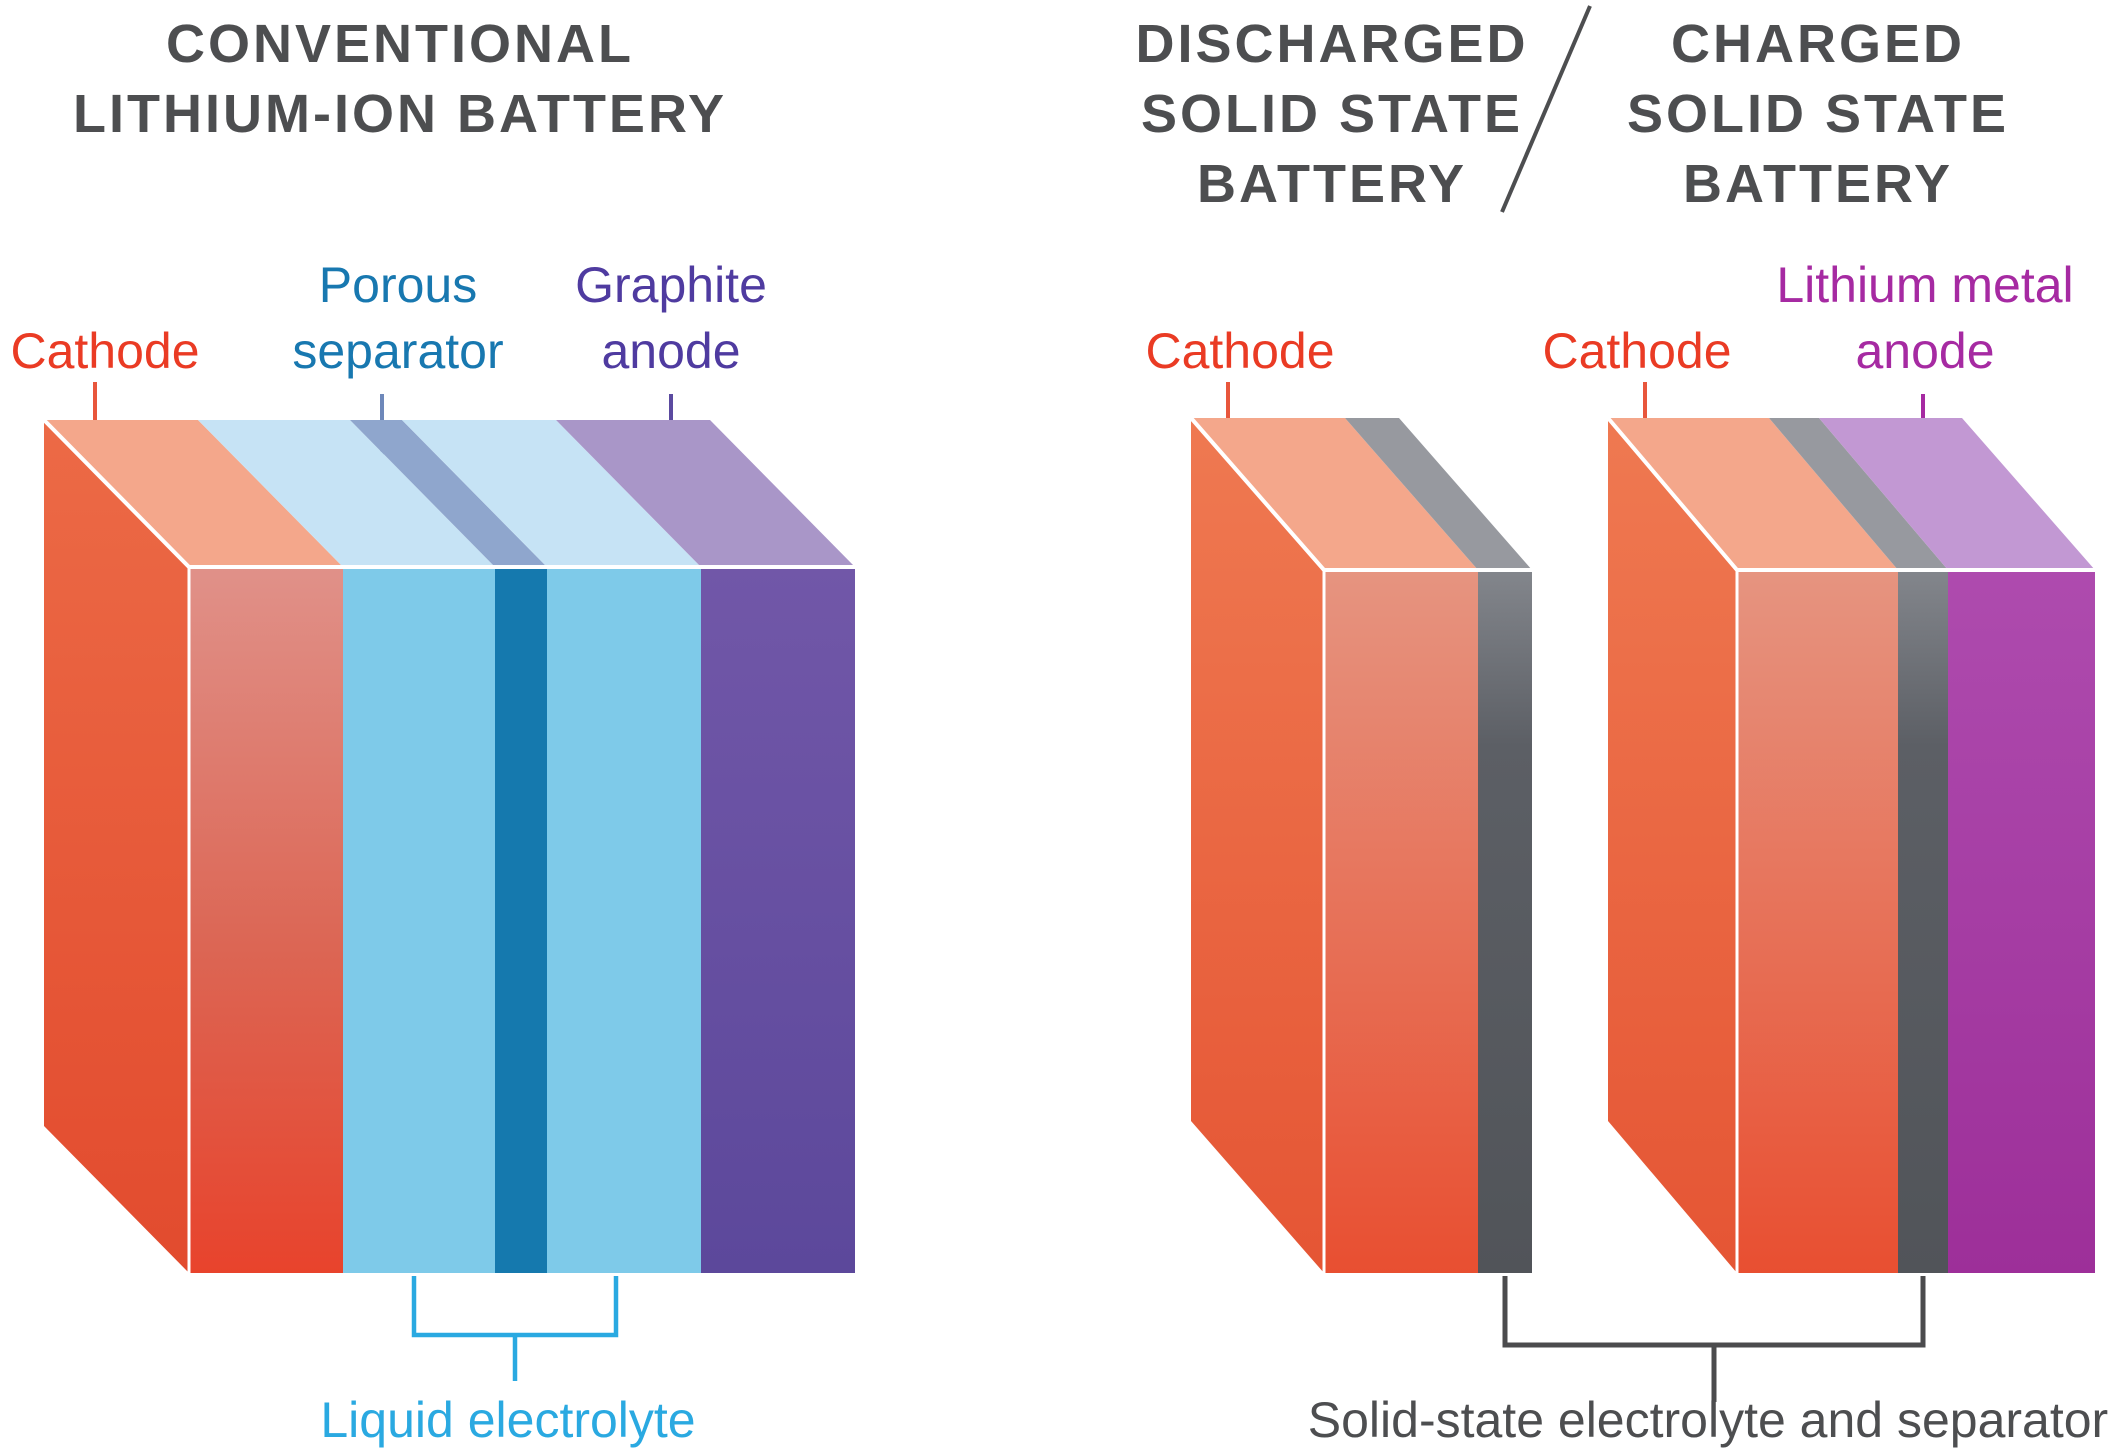 The image size is (2126, 1450). I want to click on bracket-solid-state, so click(1714, 1339).